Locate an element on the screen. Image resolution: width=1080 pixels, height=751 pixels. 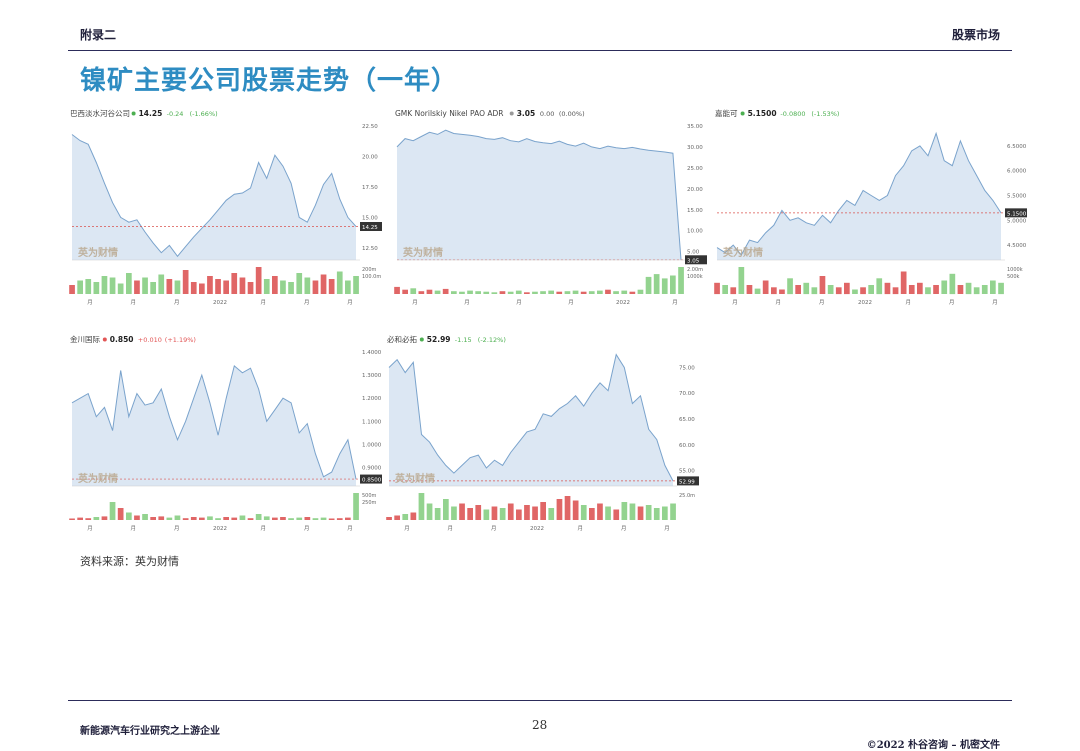
y-tick-label: 65.00 is located at coordinates (687, 420).